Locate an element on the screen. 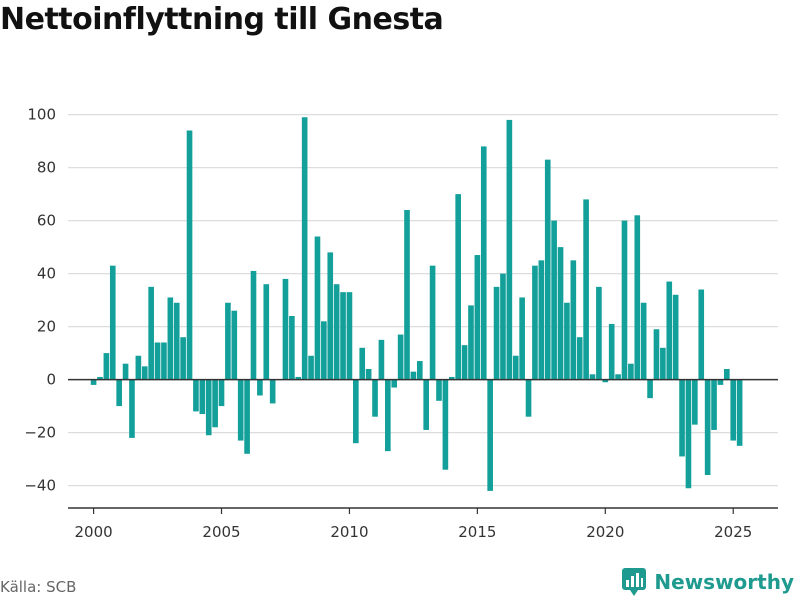 This screenshot has width=800, height=600. y-tick-label: −40 is located at coordinates (40, 486).